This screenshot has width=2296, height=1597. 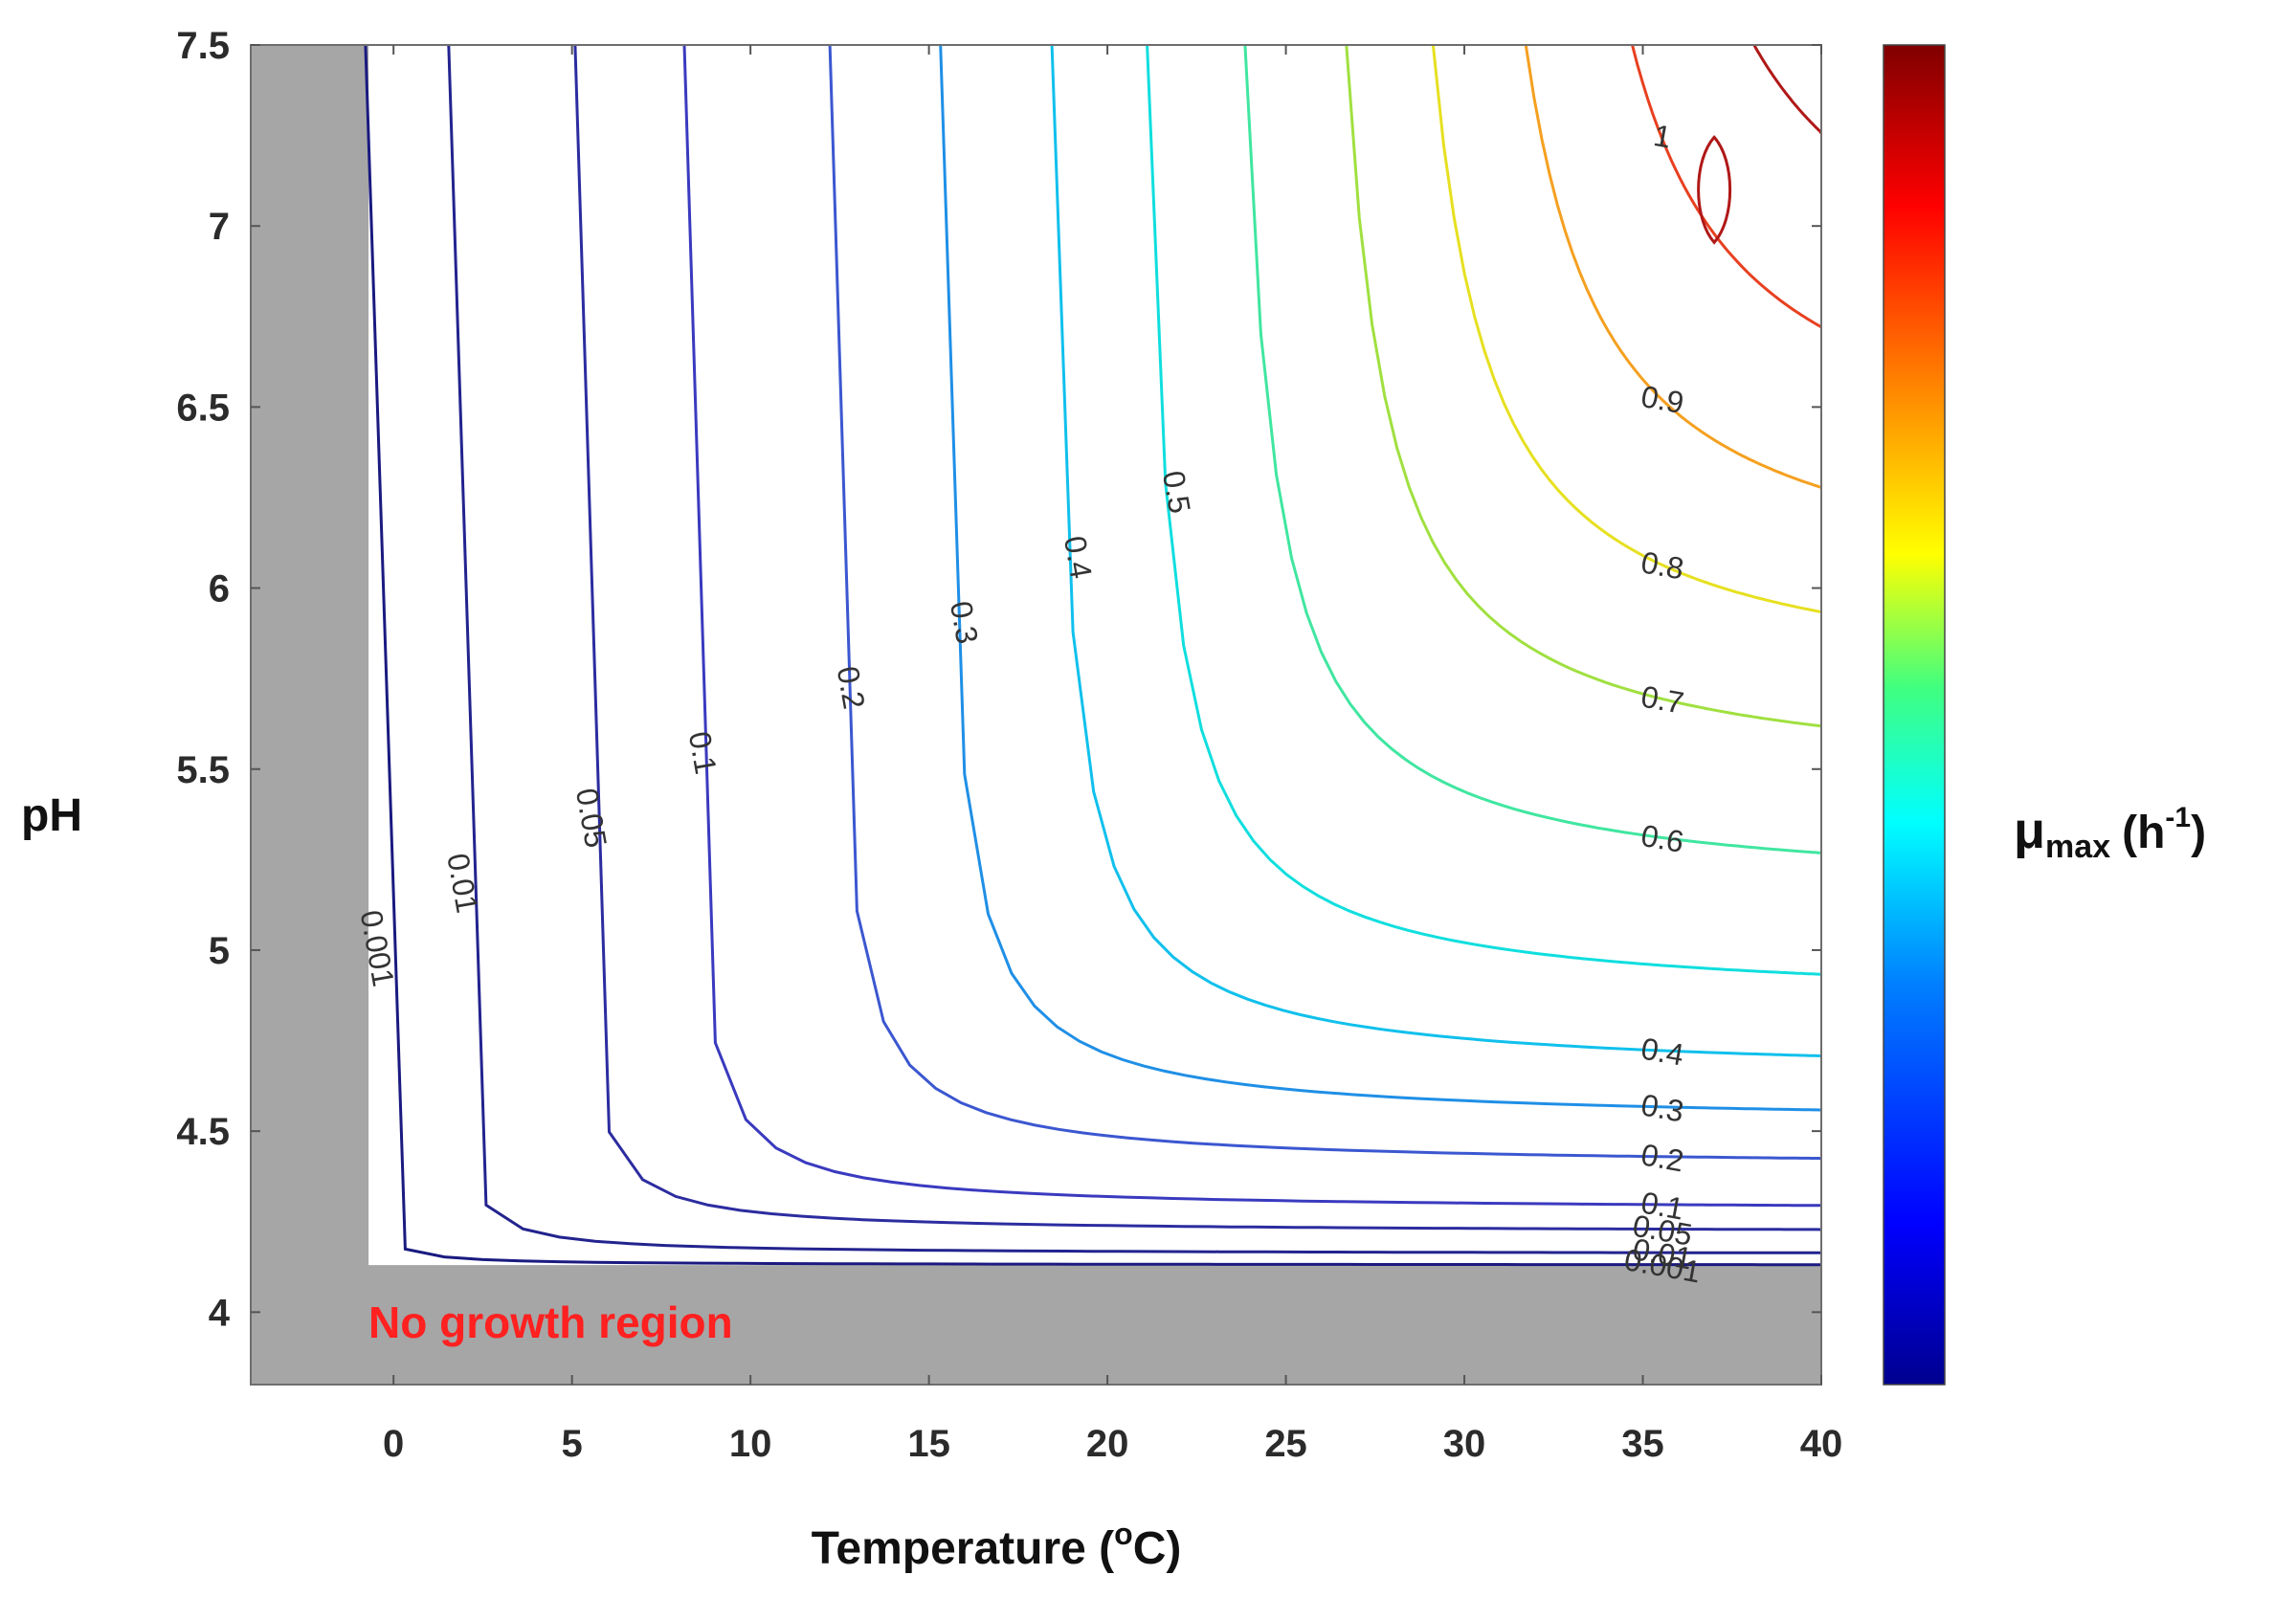 What do you see at coordinates (1643, 1444) in the screenshot?
I see `x-tick-label: 35` at bounding box center [1643, 1444].